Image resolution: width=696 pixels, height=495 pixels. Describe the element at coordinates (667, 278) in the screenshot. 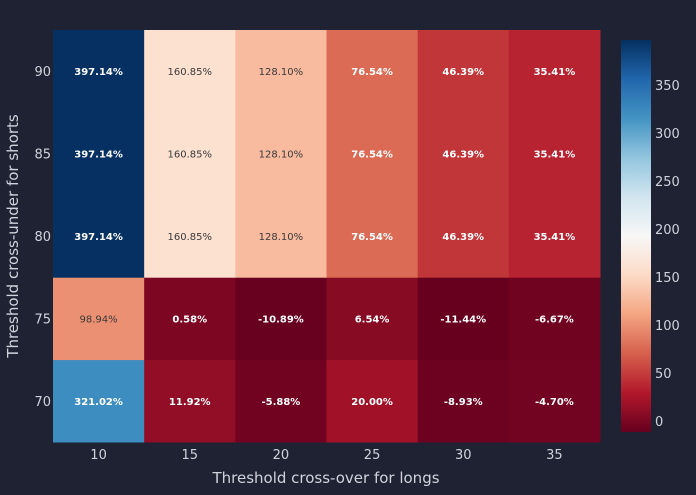

I see `colorbar-tick-label: 150` at that location.